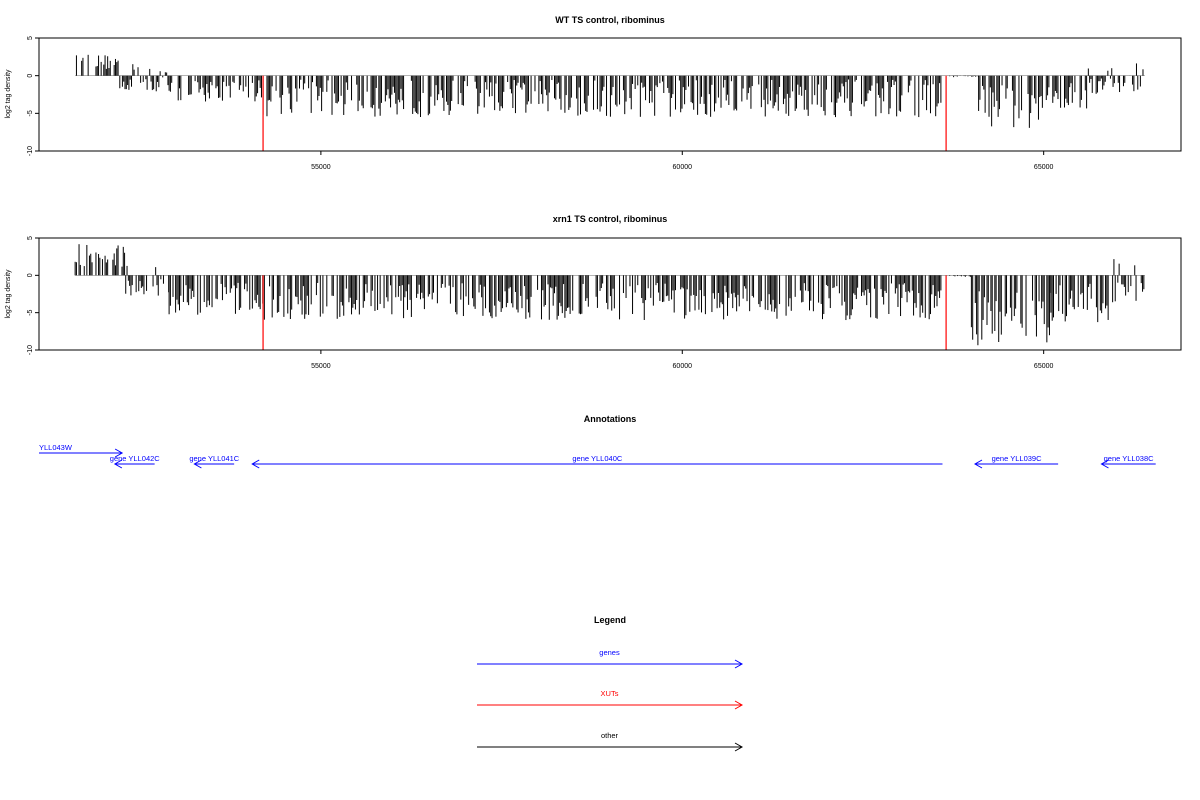 Image resolution: width=1200 pixels, height=800 pixels. I want to click on gene-arrow: gene YLL040C, so click(597, 461).